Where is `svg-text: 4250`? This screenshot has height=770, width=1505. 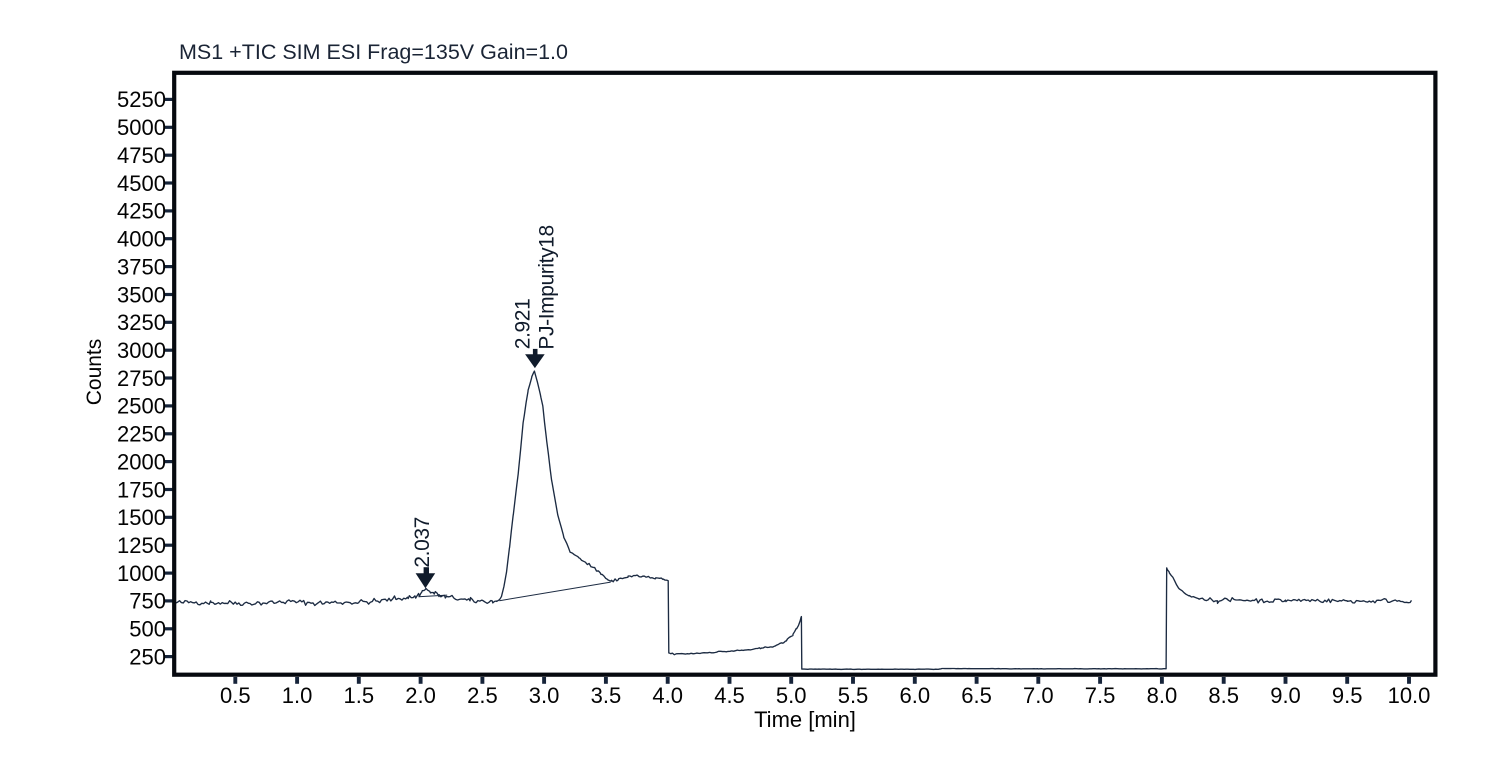
svg-text: 4250 is located at coordinates (141, 211).